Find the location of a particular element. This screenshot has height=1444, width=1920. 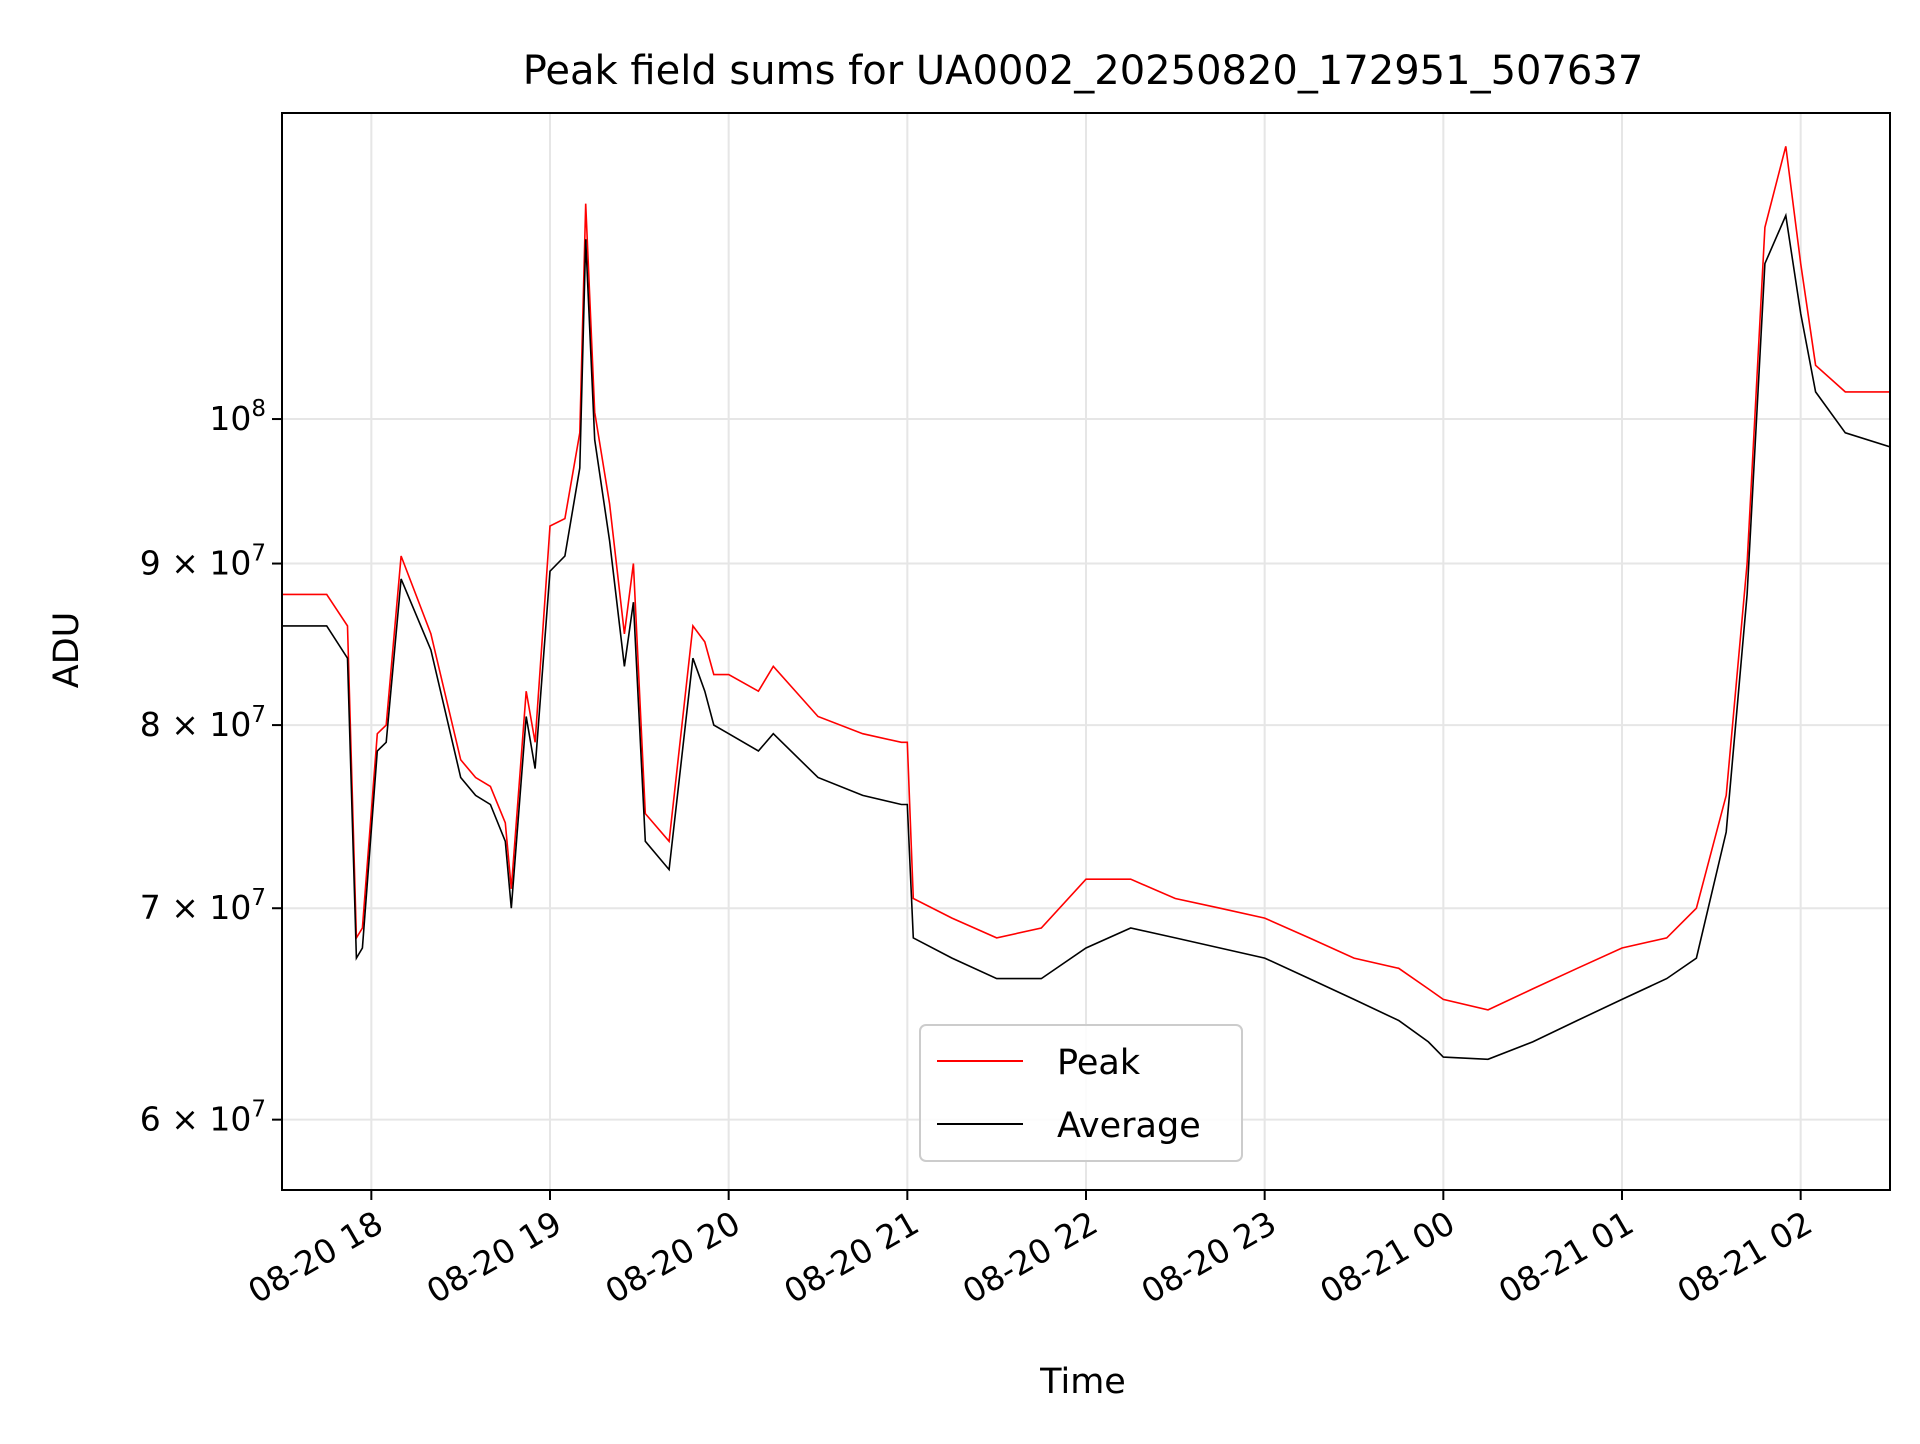

y-axis-ticks: 6 × 107 7 × 107 8 × 107 9 × 107 108 is located at coordinates (211, 767).